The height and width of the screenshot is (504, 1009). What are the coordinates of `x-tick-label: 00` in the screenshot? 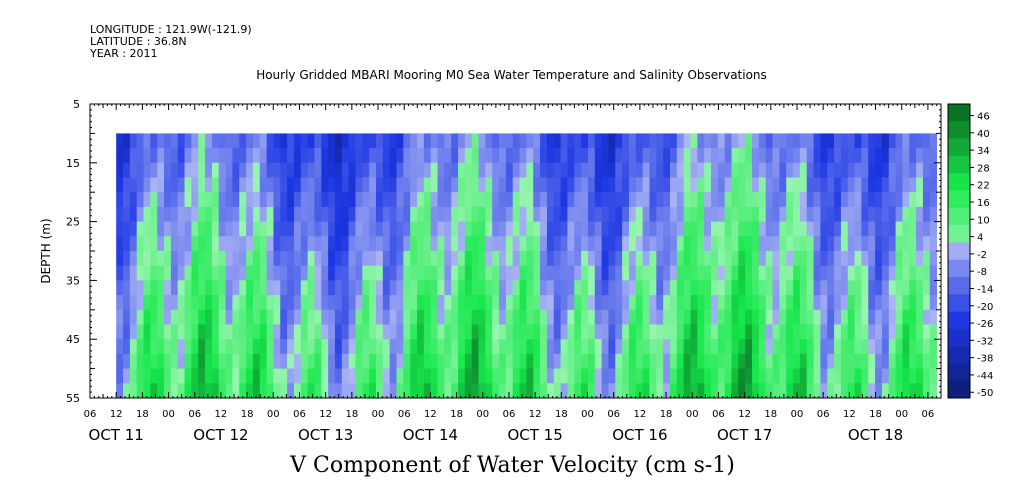 It's located at (901, 414).